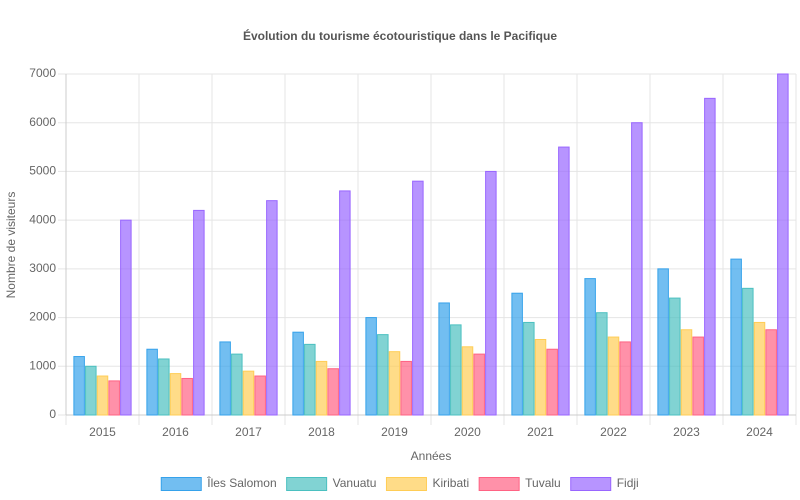 The height and width of the screenshot is (500, 800). I want to click on y-tick-label: 4000, so click(42, 219).